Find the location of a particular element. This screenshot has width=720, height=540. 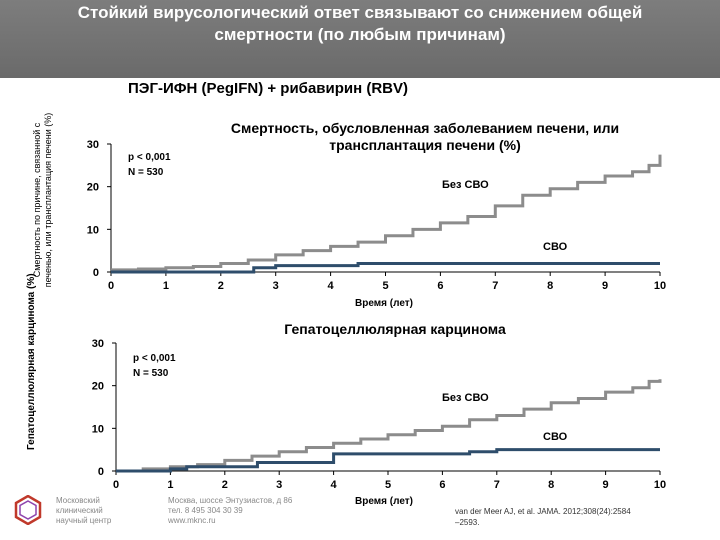

chart1-xtick-label: 3 is located at coordinates (276, 286).